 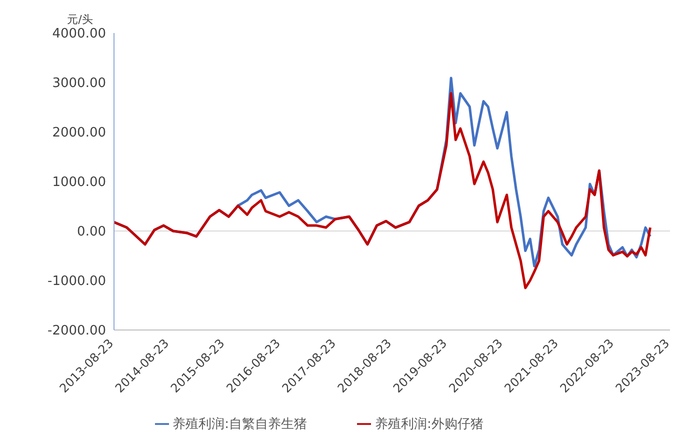 I want to click on y-tick-label: 4000.00, so click(x=79, y=34).